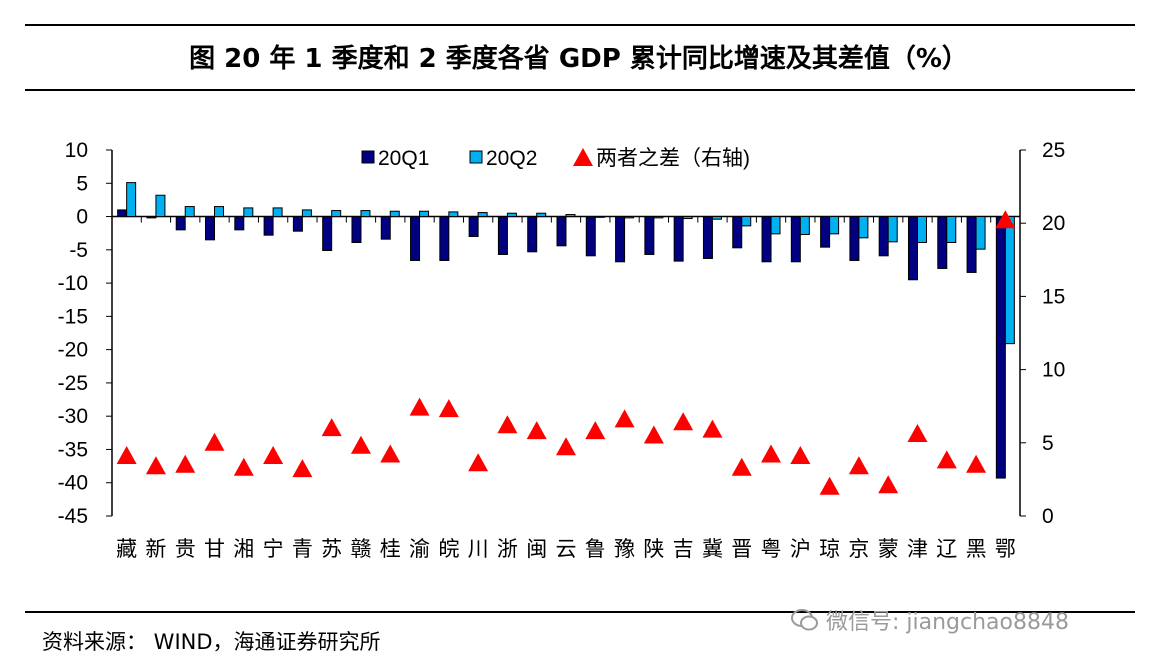 Image resolution: width=1157 pixels, height=672 pixels. I want to click on left-tick-label: -20, so click(73, 350).